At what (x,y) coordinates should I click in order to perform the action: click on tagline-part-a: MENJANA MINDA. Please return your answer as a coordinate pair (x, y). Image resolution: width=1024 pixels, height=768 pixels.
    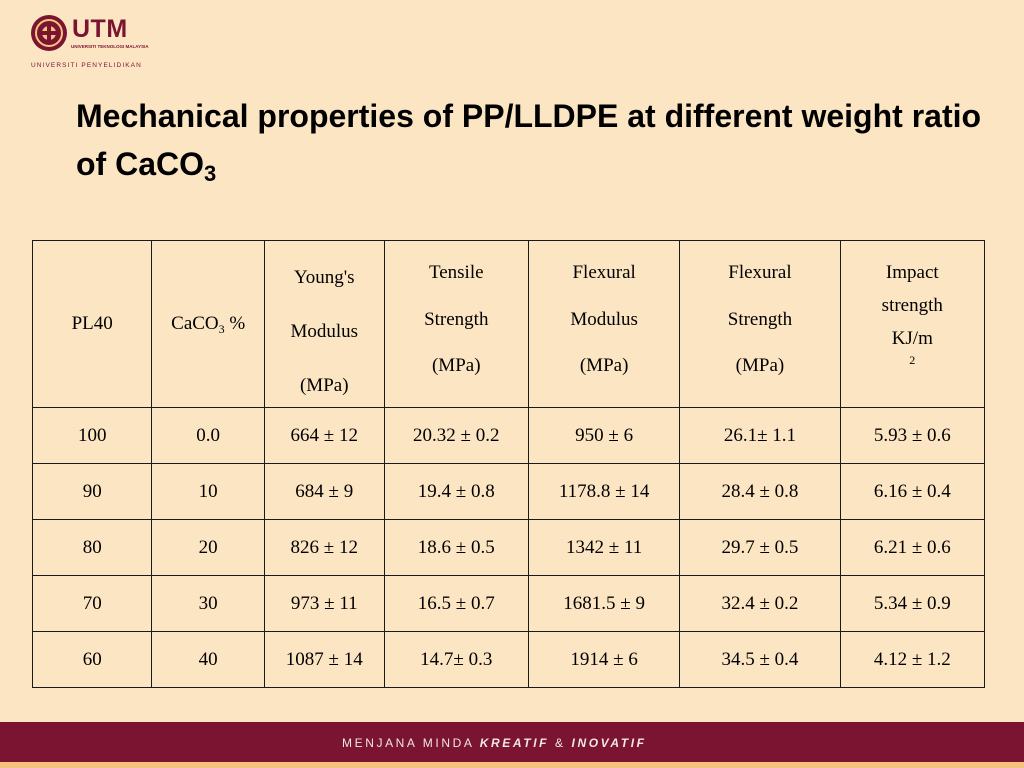
    Looking at the image, I should click on (411, 743).